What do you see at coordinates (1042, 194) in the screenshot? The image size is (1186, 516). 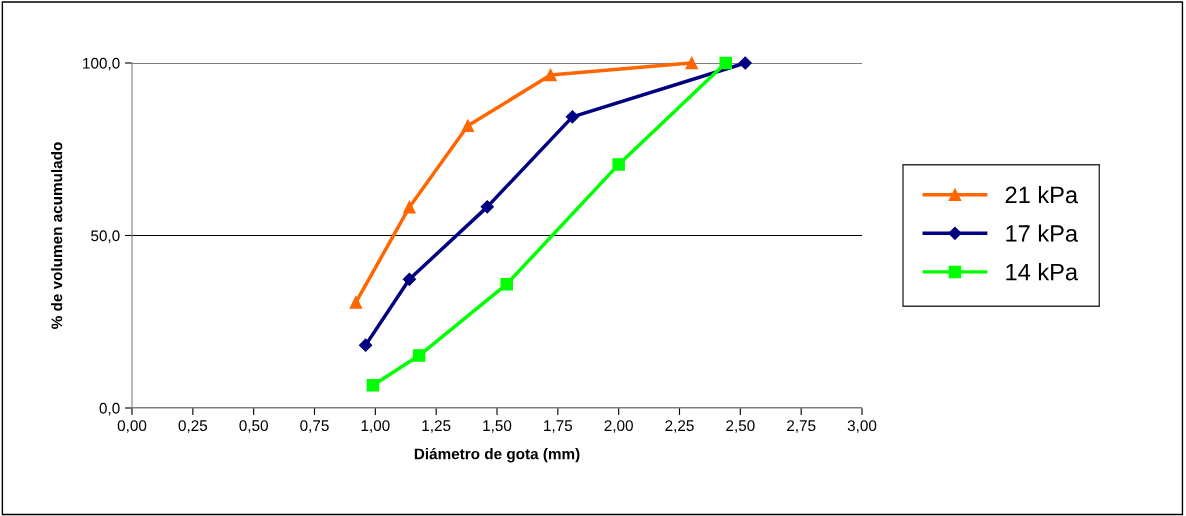 I see `legend-label: 21 kPa` at bounding box center [1042, 194].